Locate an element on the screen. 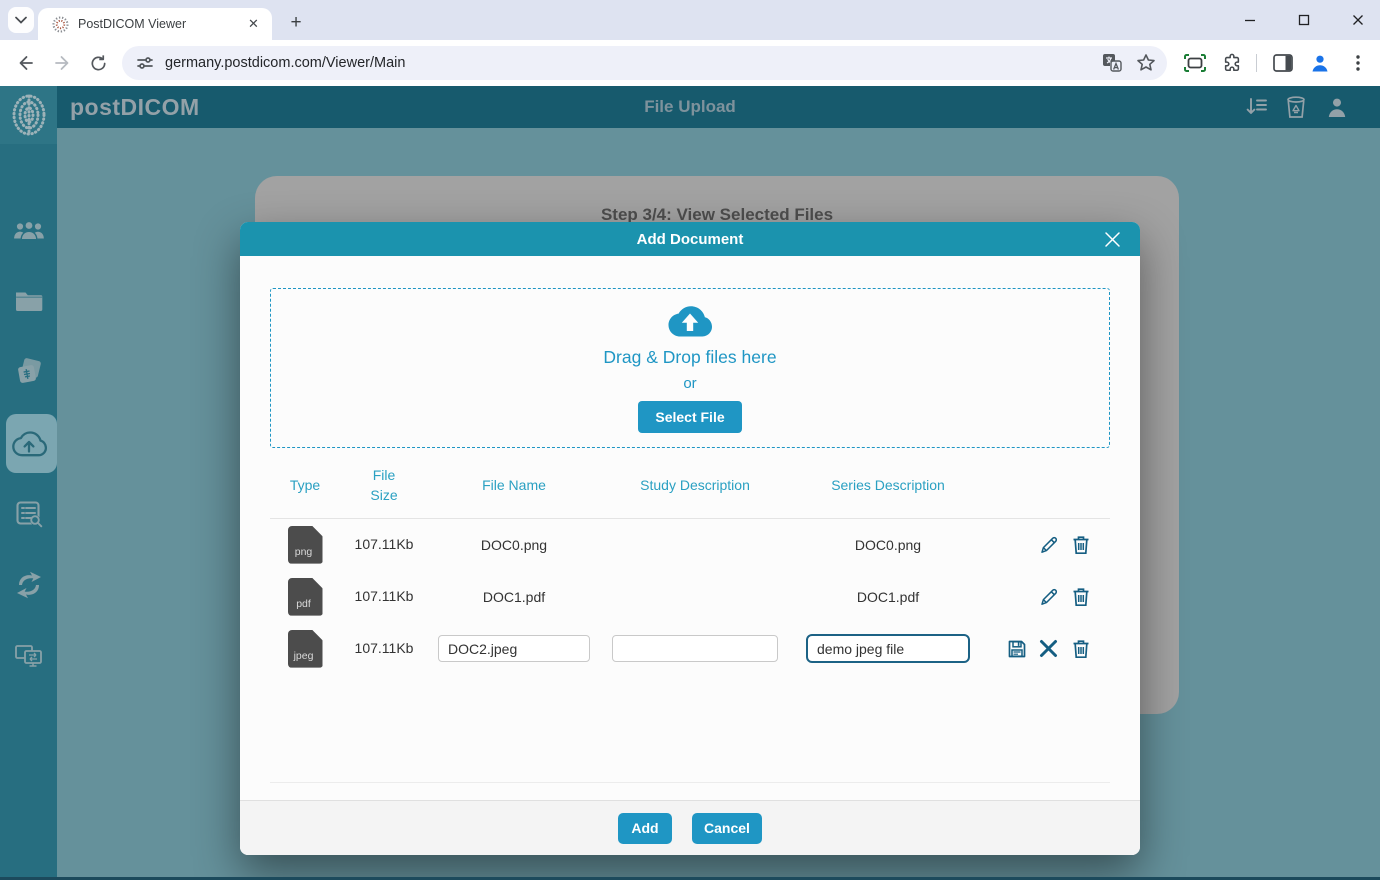 The height and width of the screenshot is (880, 1380). file-type-badge: jpeg is located at coordinates (305, 648).